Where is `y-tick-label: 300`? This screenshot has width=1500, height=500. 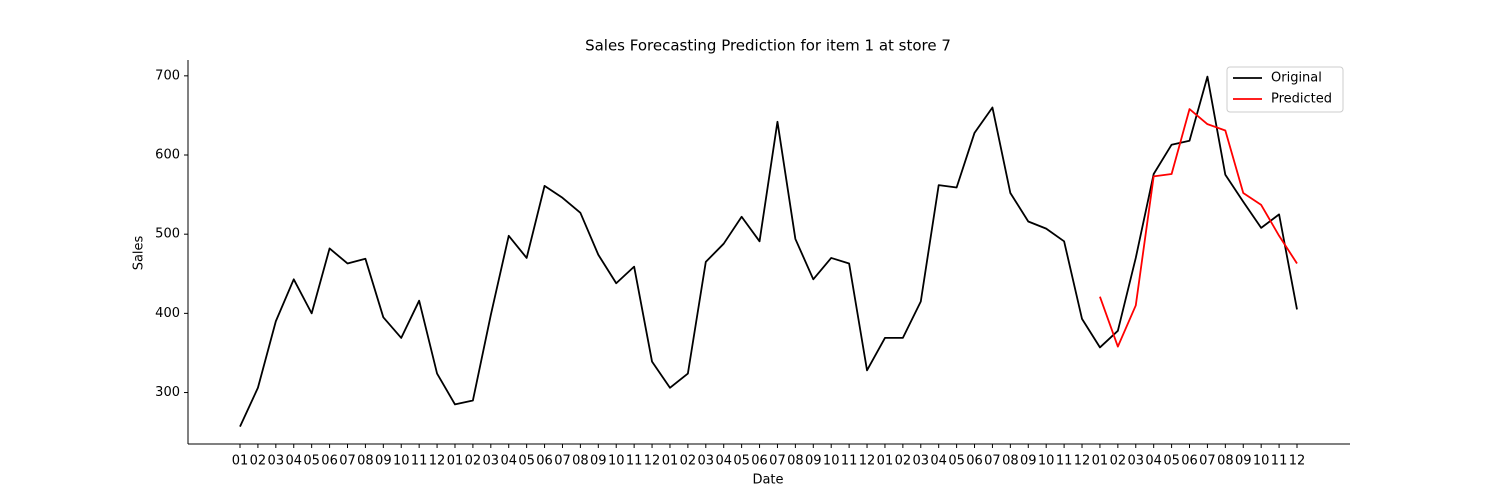 y-tick-label: 300 is located at coordinates (167, 392).